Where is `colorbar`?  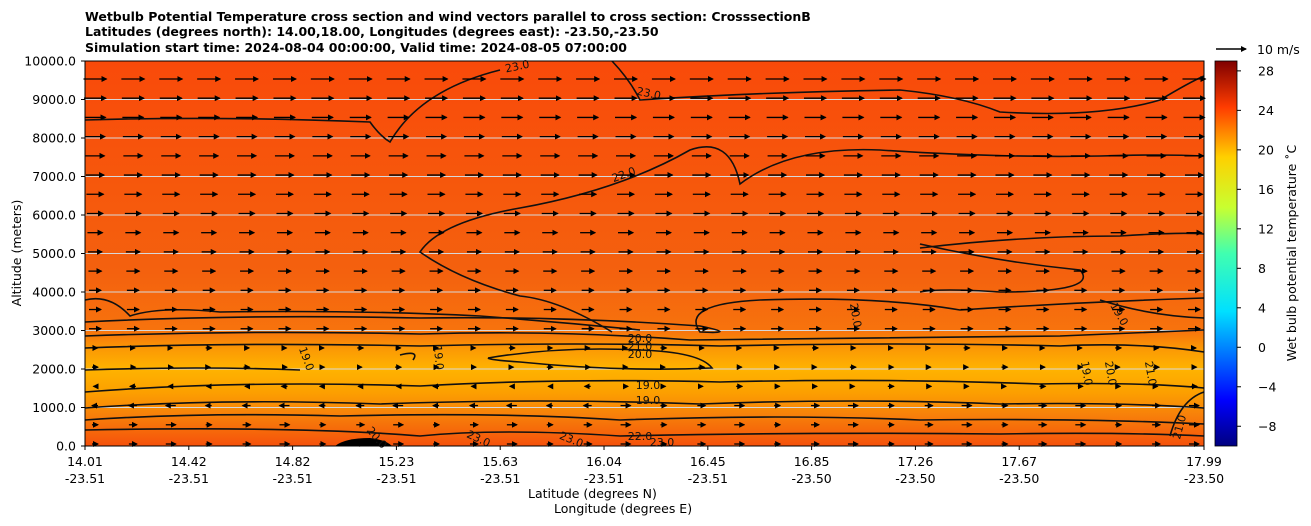
colorbar is located at coordinates (1226, 253).